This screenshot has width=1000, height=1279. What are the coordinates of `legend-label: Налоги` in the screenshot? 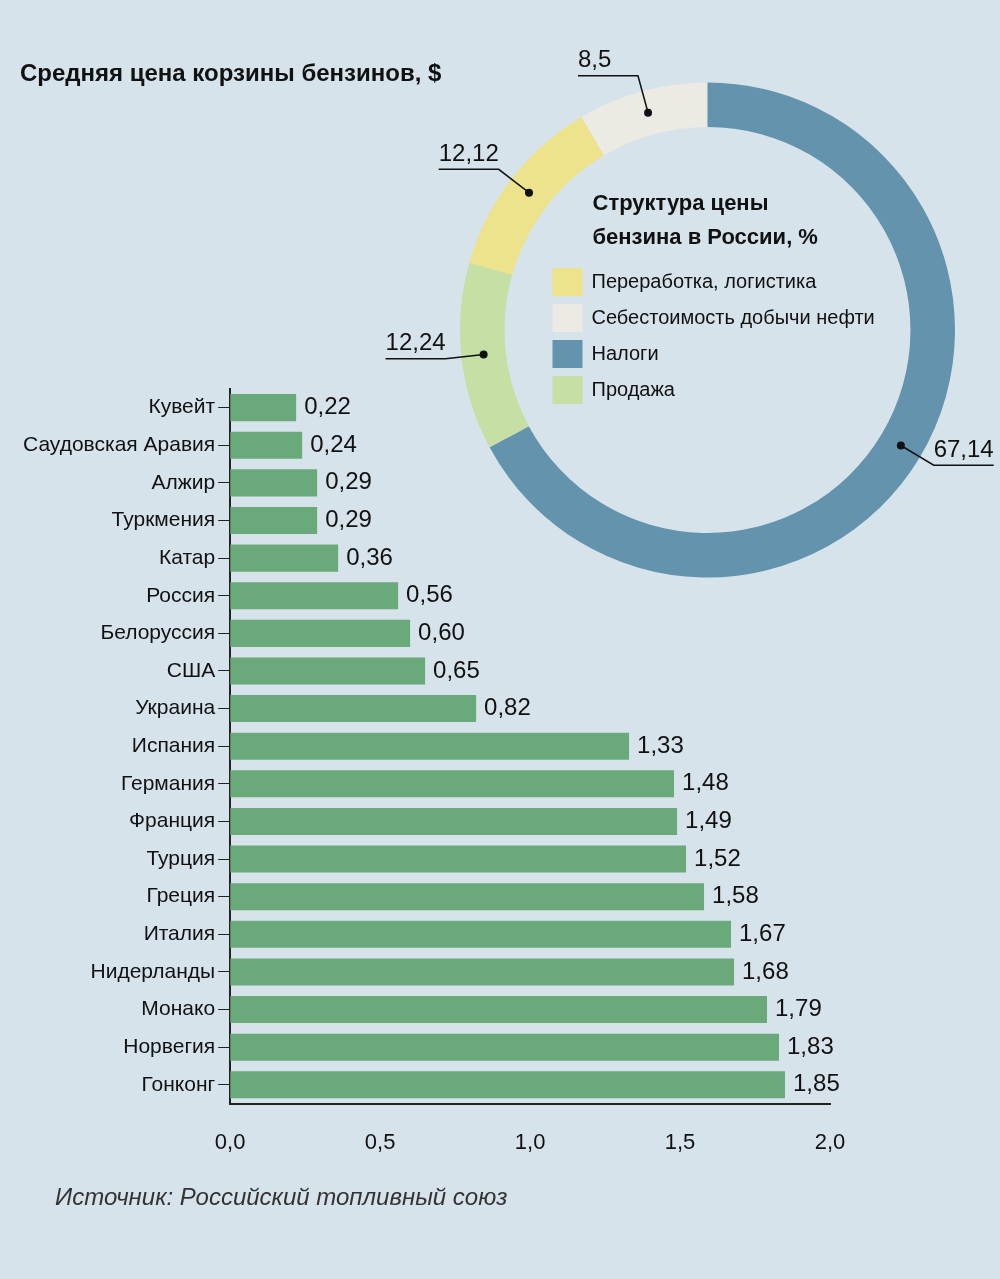 It's located at (625, 352).